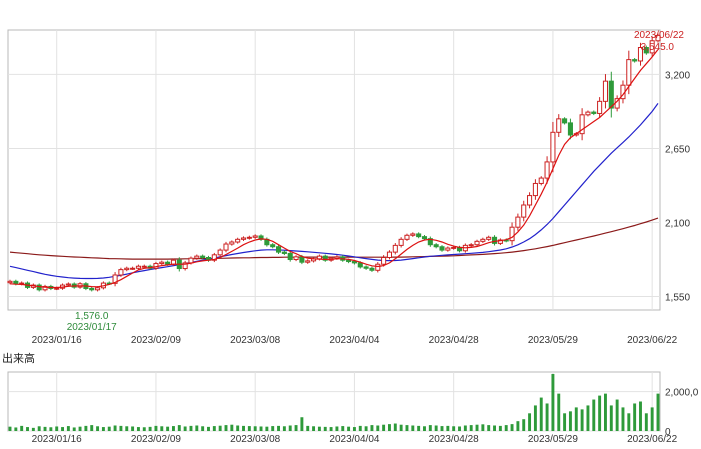 This screenshot has height=449, width=701. I want to click on price-tick-label: 1,550, so click(677, 298).